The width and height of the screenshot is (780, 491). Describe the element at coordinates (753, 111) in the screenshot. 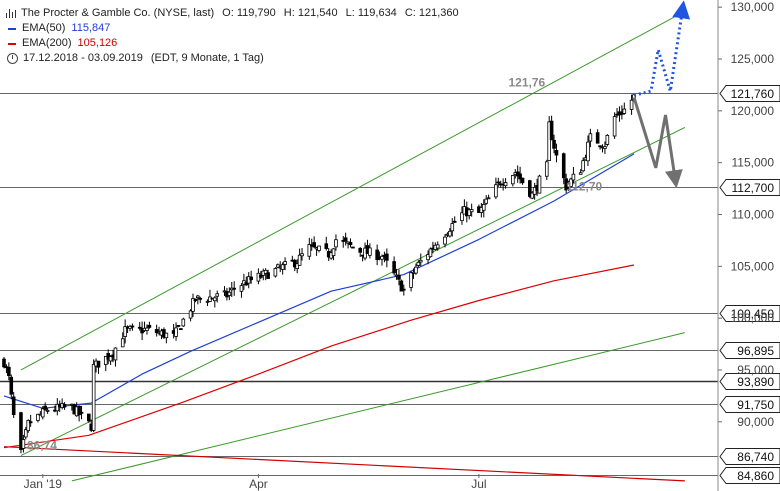

I see `y-tick-label: 120,000` at that location.